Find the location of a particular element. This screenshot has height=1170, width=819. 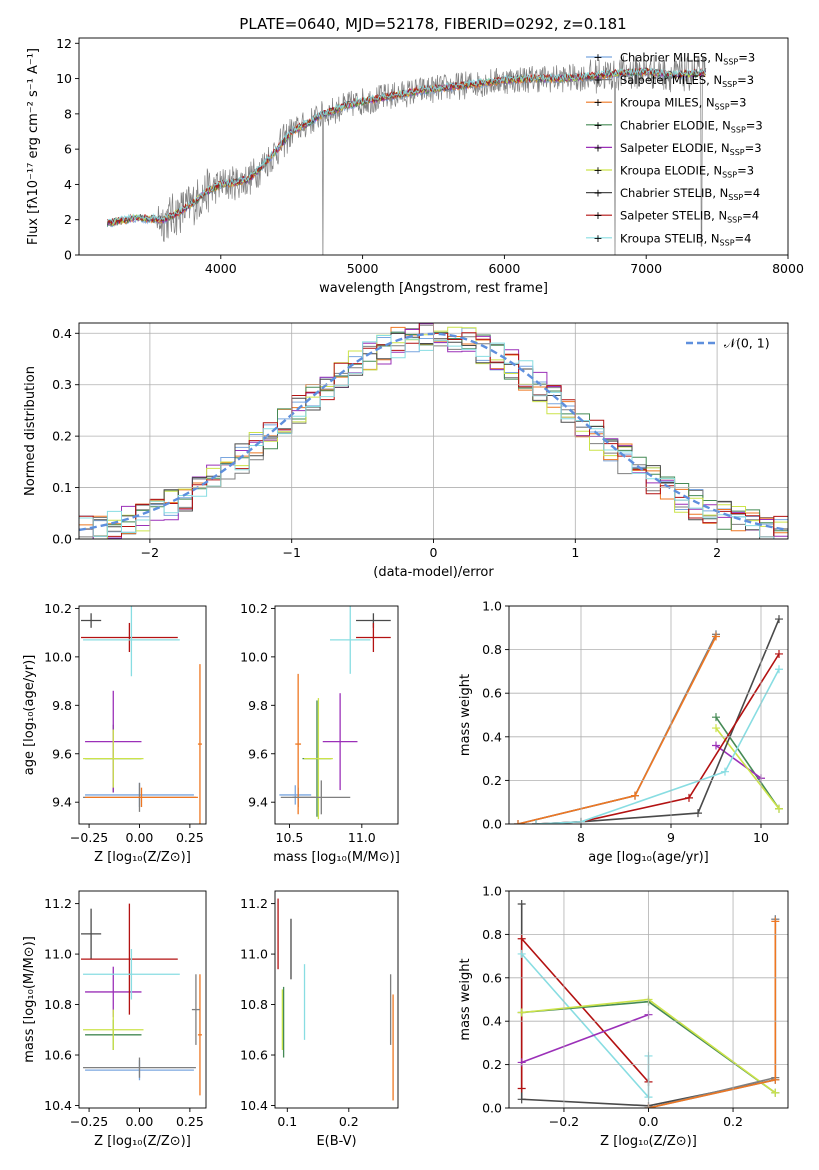

y-tick-label: 9.6 is located at coordinates (62, 753).